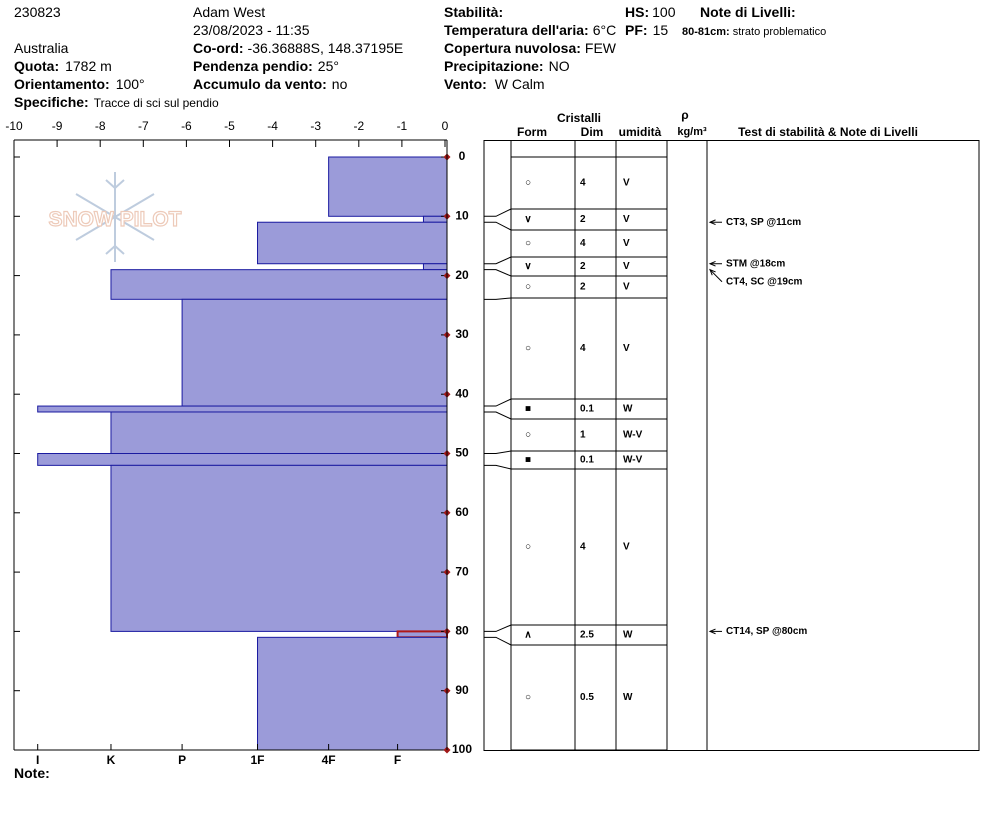 Image resolution: width=994 pixels, height=840 pixels. I want to click on value: NO, so click(559, 66).